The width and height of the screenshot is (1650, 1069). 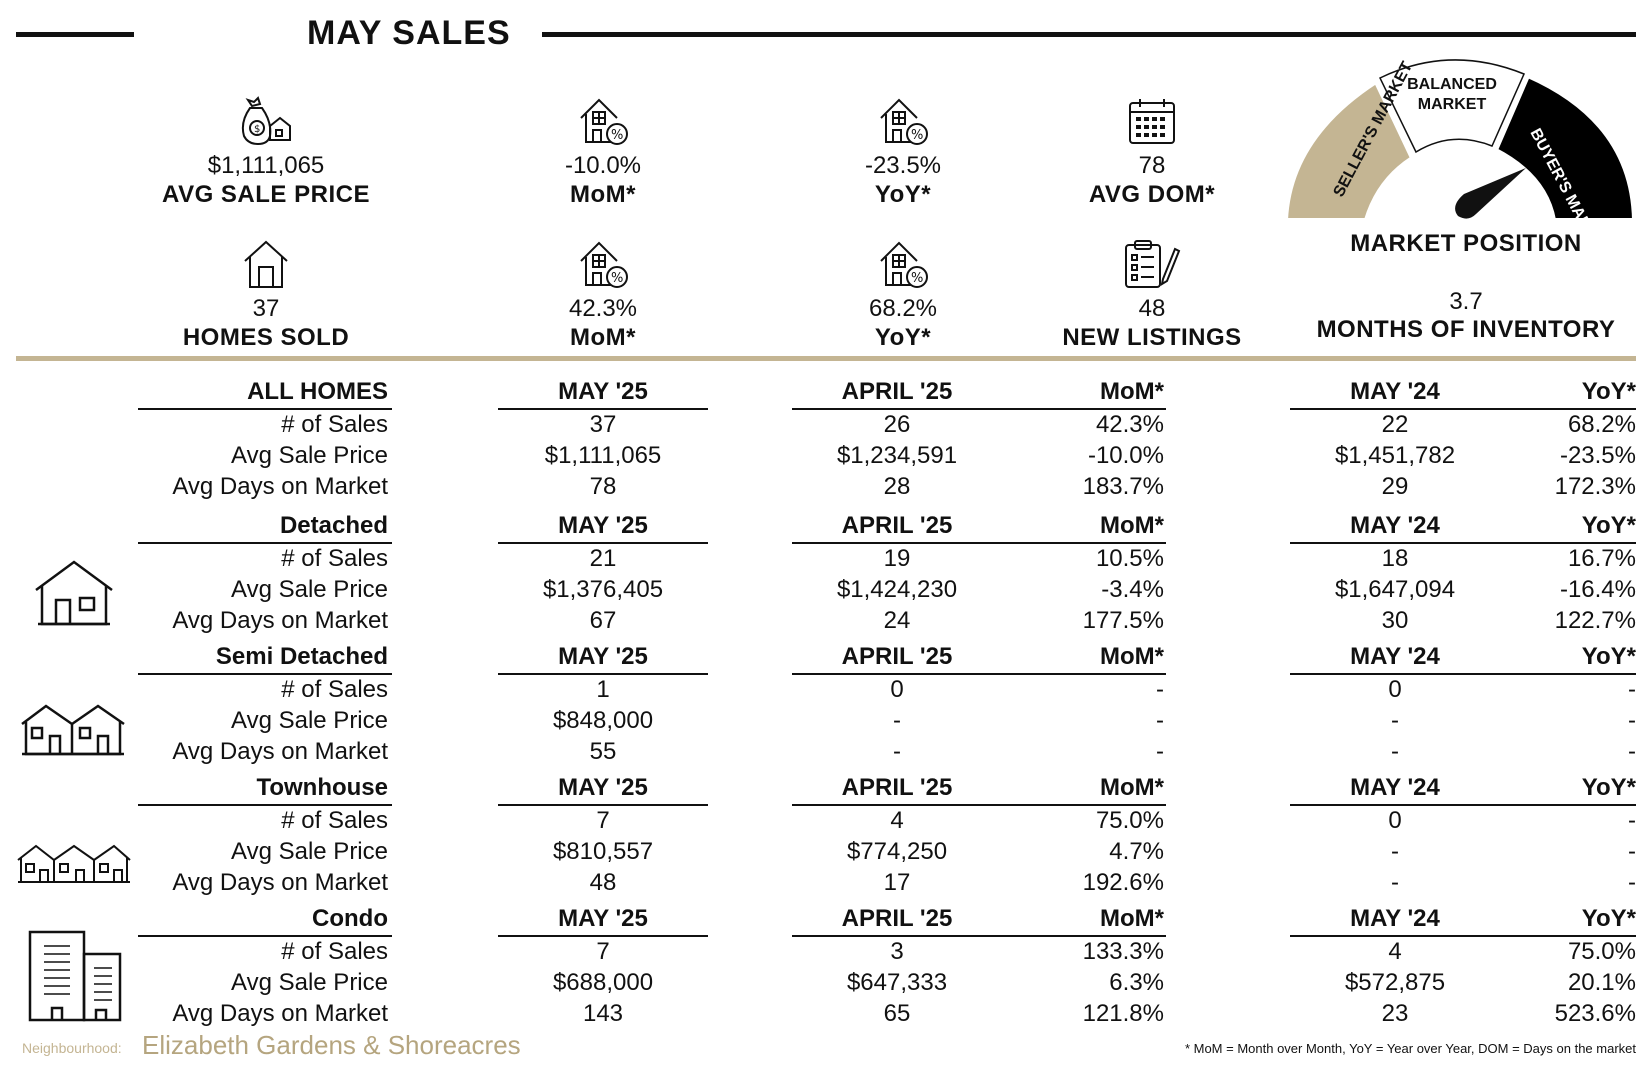 I want to click on kpi-mom-price: % -10.0% MoM*, so click(x=603, y=150).